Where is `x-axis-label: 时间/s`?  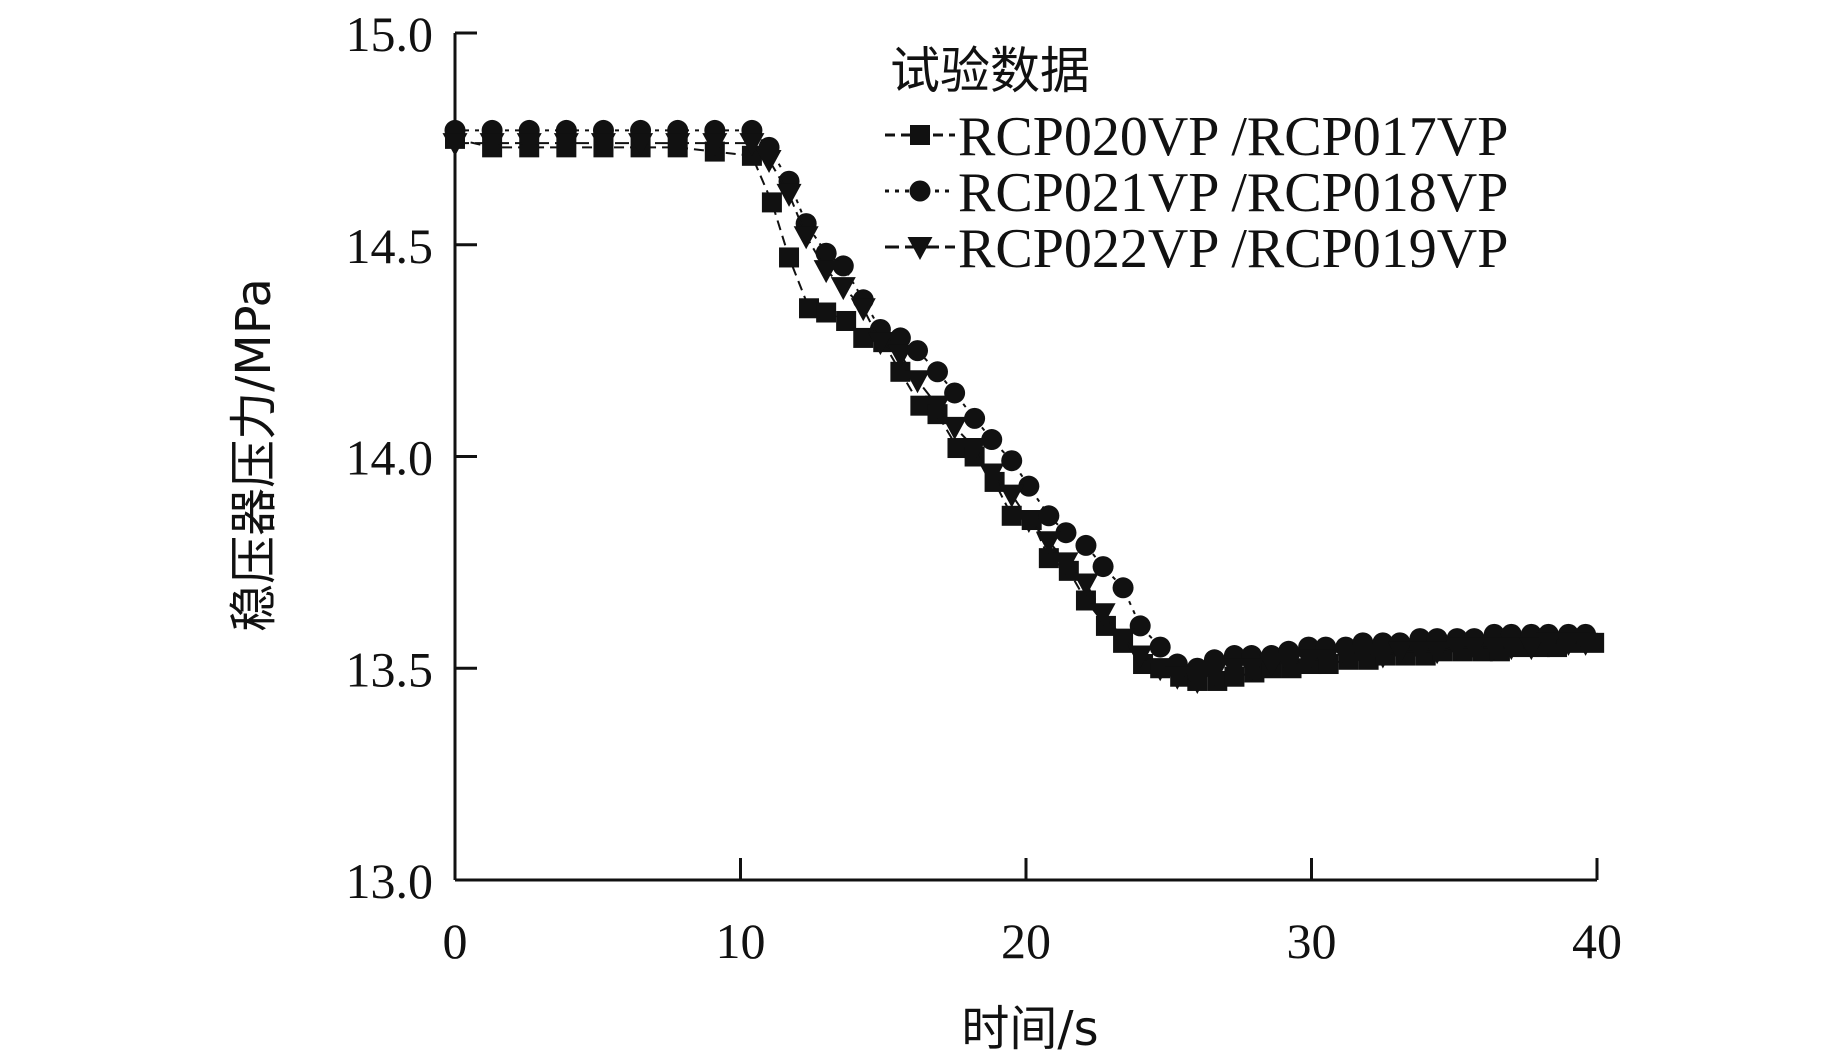 x-axis-label: 时间/s is located at coordinates (1029, 1029).